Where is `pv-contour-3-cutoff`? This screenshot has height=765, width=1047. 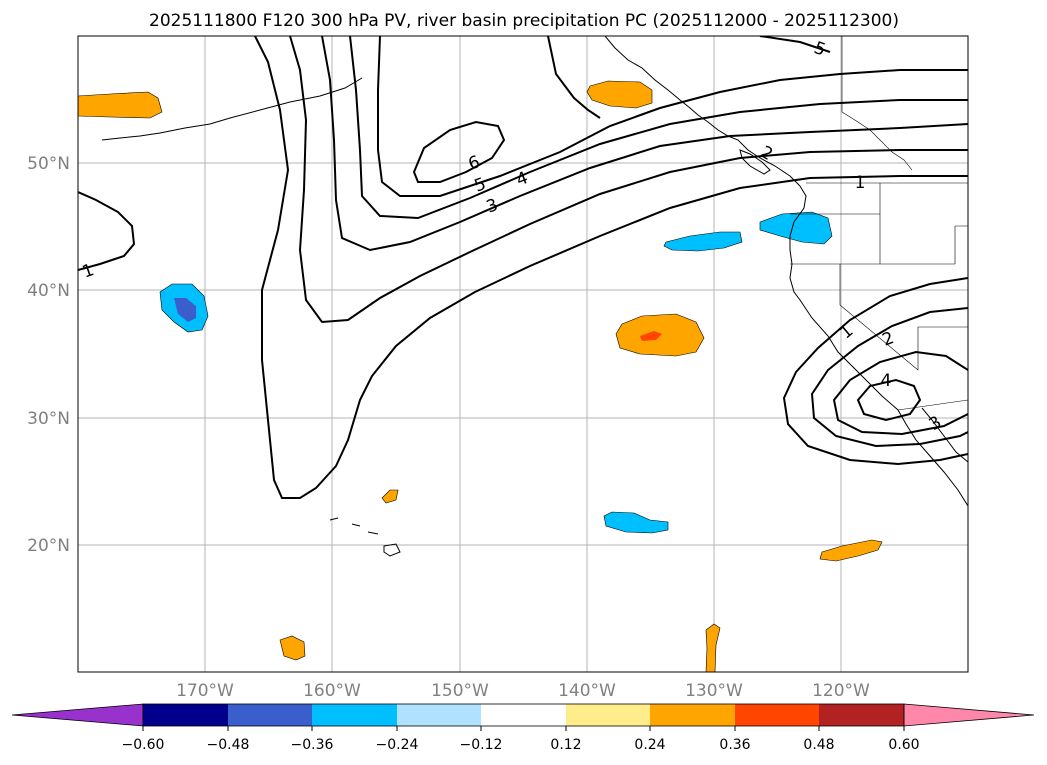
pv-contour-3-cutoff is located at coordinates (900, 393).